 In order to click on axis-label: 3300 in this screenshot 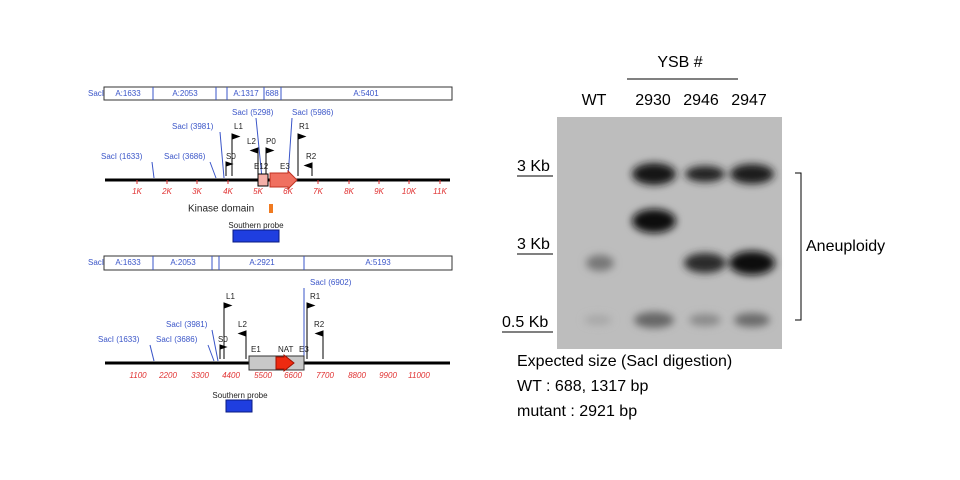, I will do `click(200, 375)`.